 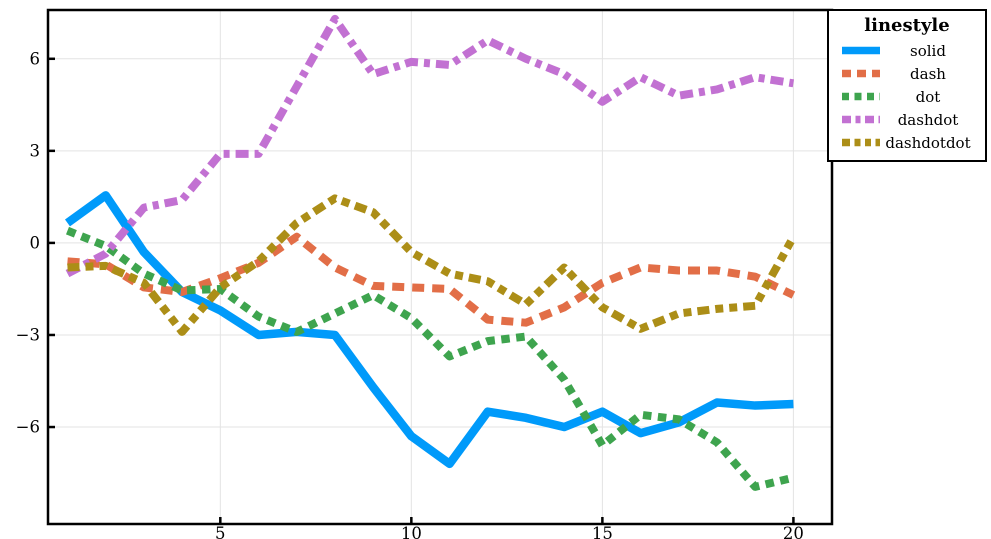 What do you see at coordinates (35, 58) in the screenshot?
I see `y-tick-label-6: 6` at bounding box center [35, 58].